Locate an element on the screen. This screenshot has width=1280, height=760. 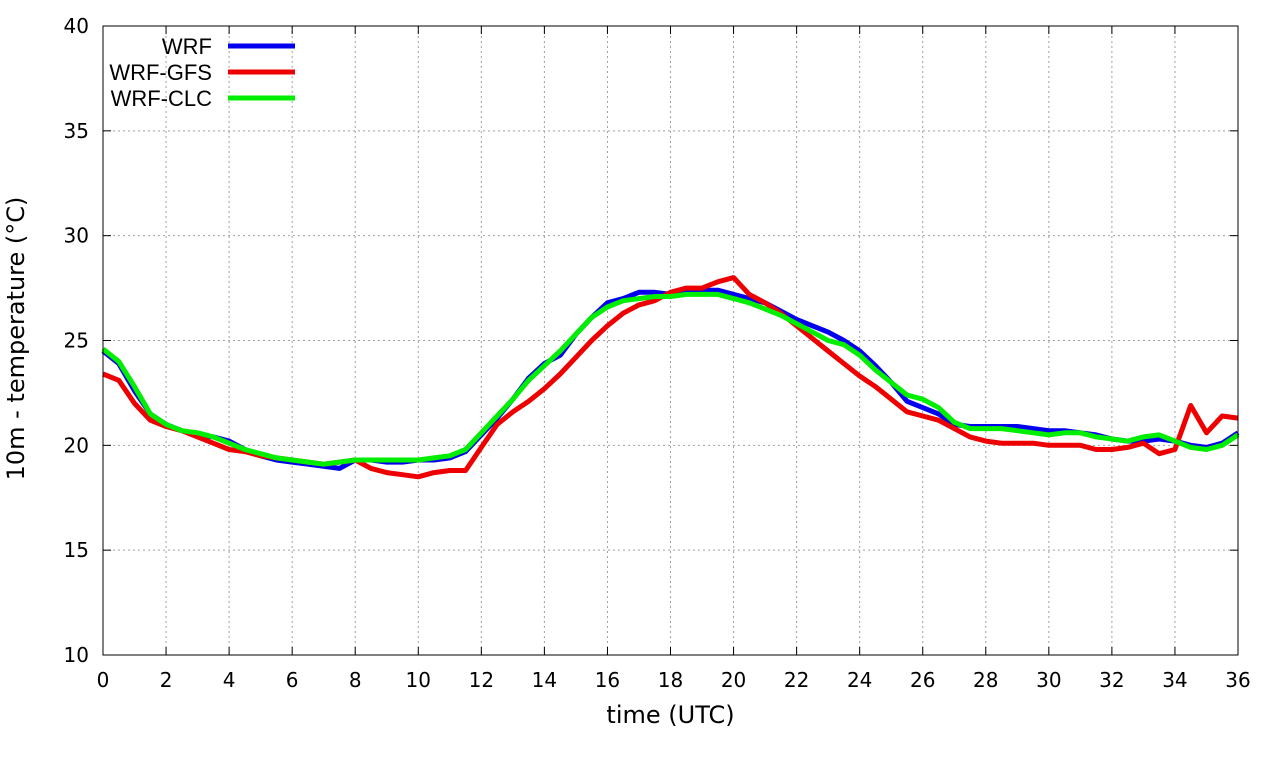
y-tick-label: 20 is located at coordinates (76, 445).